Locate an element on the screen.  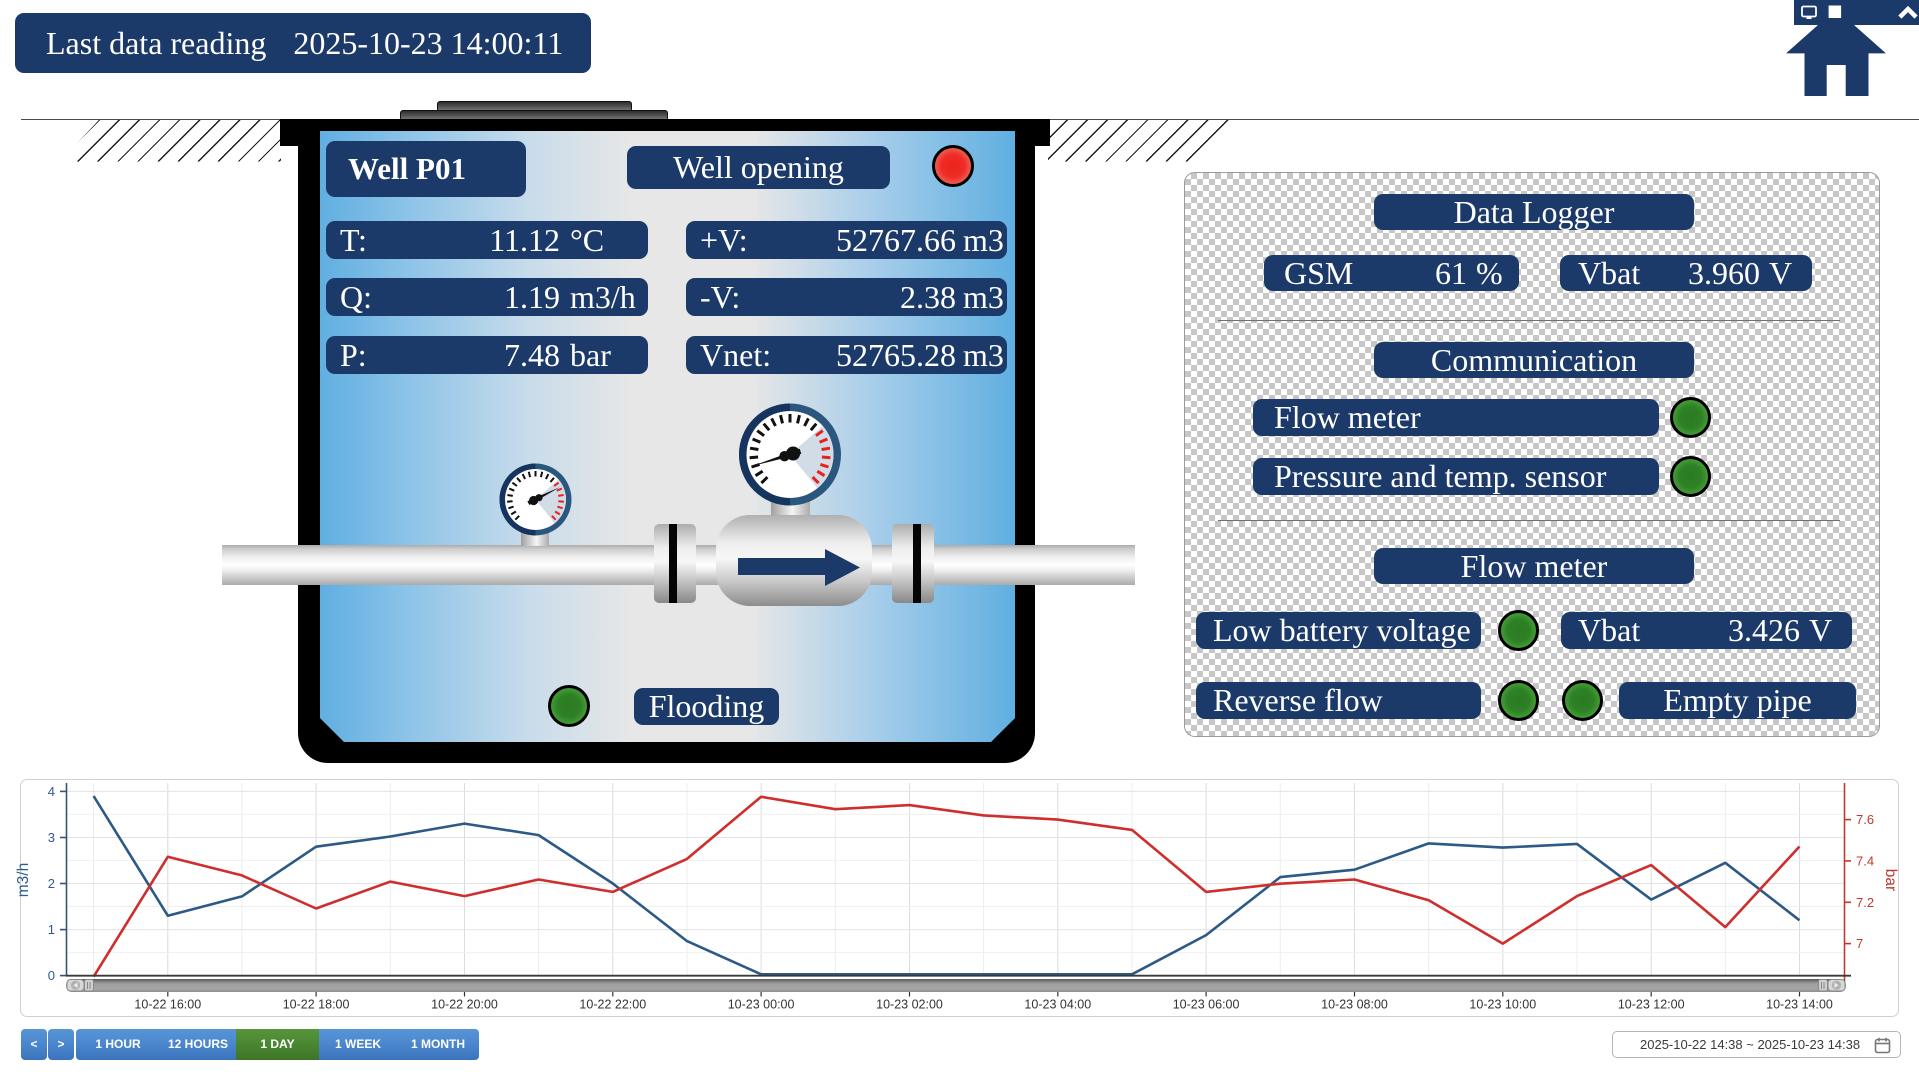
svg-text: 10-23 14:00 is located at coordinates (1799, 1005).